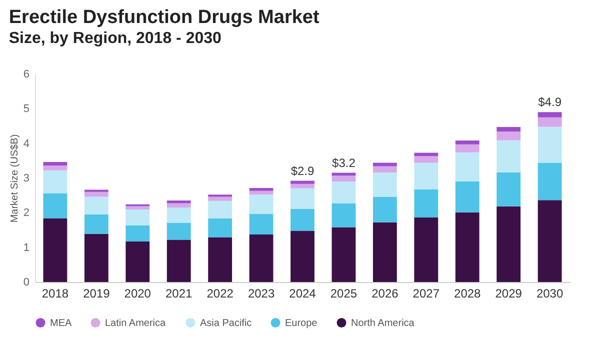  What do you see at coordinates (26, 109) in the screenshot?
I see `y-tick-label: 5` at bounding box center [26, 109].